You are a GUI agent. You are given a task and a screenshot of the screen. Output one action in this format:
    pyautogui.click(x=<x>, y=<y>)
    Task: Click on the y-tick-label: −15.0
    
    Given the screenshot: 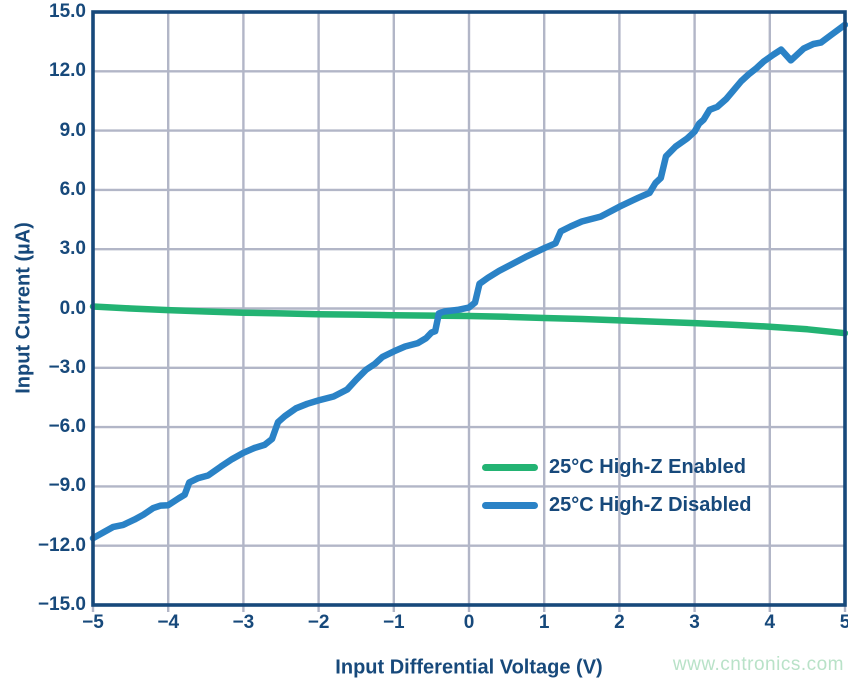 What is the action you would take?
    pyautogui.click(x=61, y=604)
    